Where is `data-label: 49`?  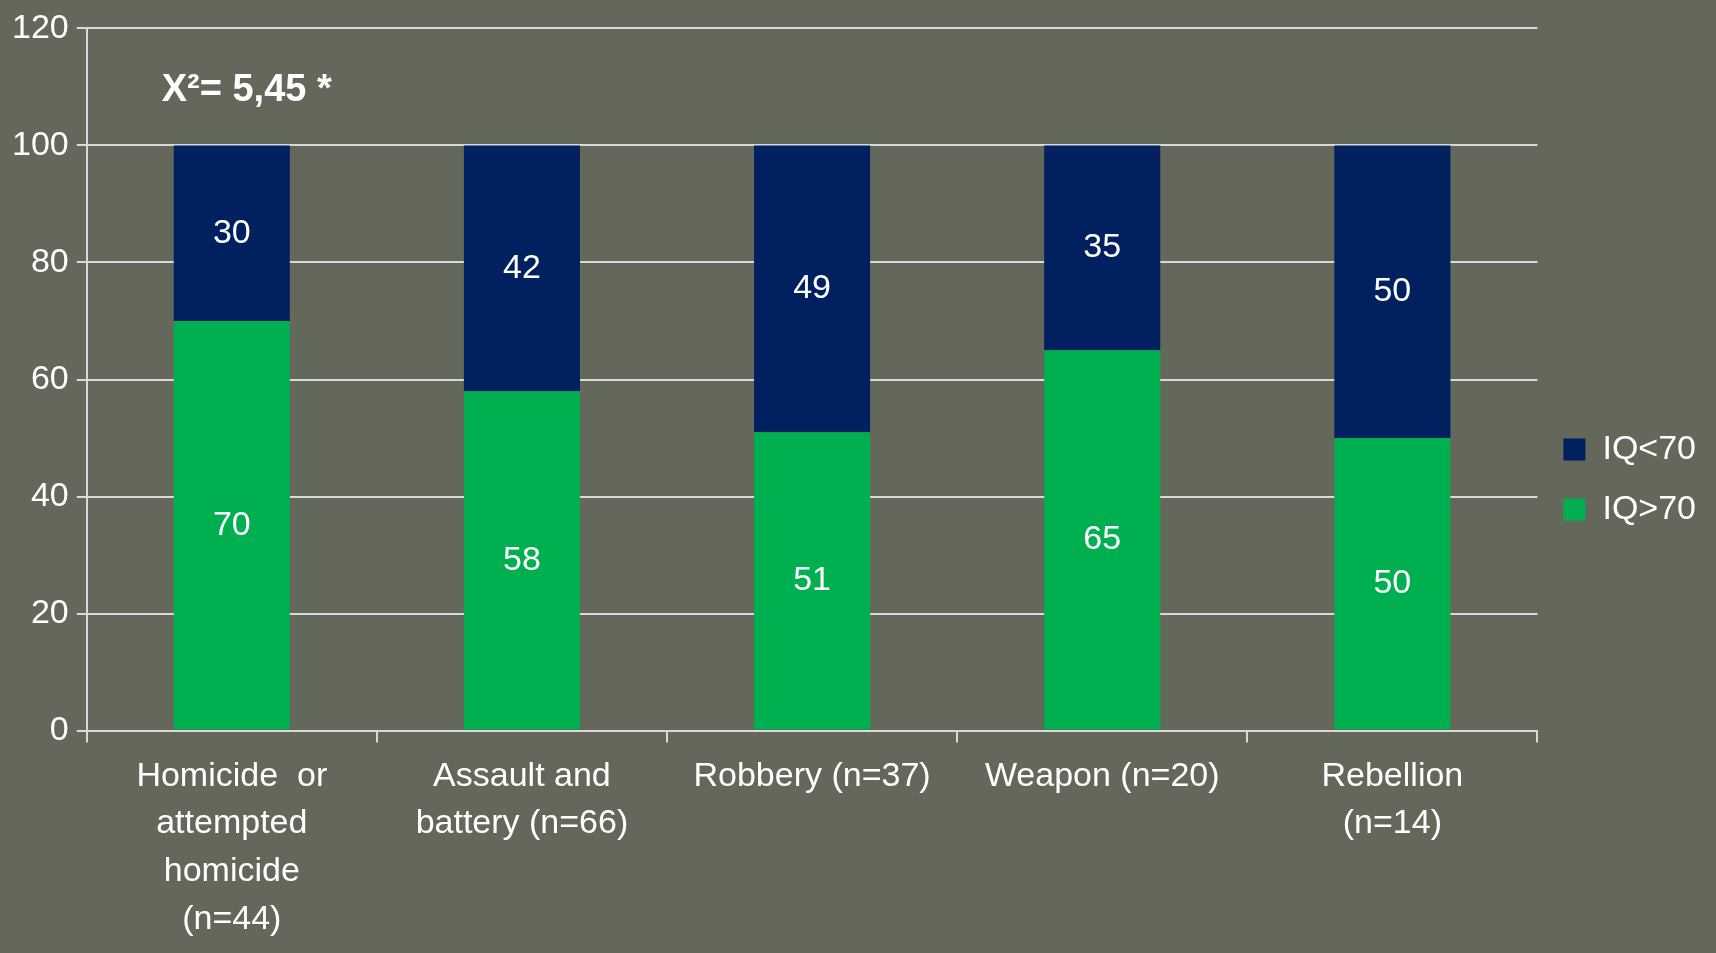
data-label: 49 is located at coordinates (812, 286).